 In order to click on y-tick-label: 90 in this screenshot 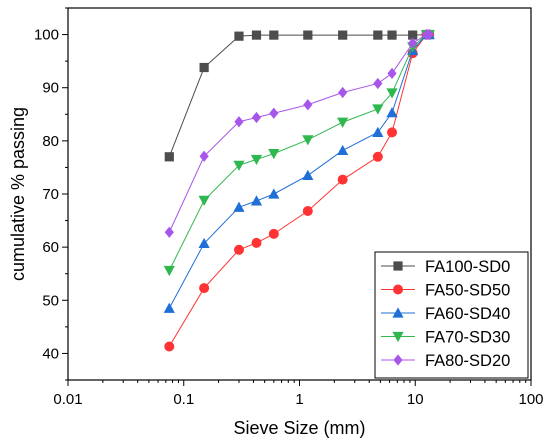, I will do `click(50, 88)`.